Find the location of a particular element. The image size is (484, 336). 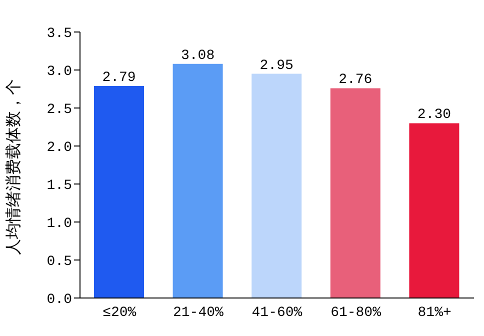

x-tick-label: ≤20% is located at coordinates (119, 312).